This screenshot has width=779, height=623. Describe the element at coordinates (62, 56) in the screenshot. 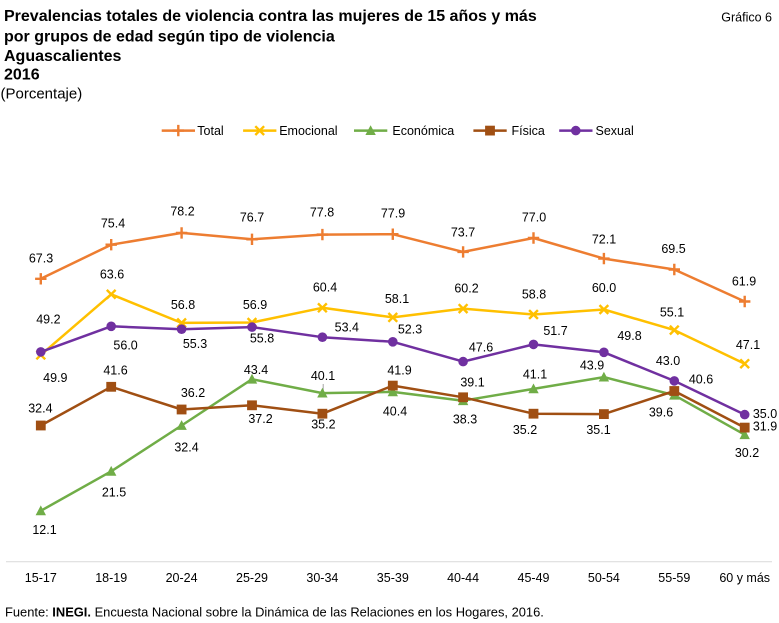

I see `svg-text: Aguascalientes` at that location.